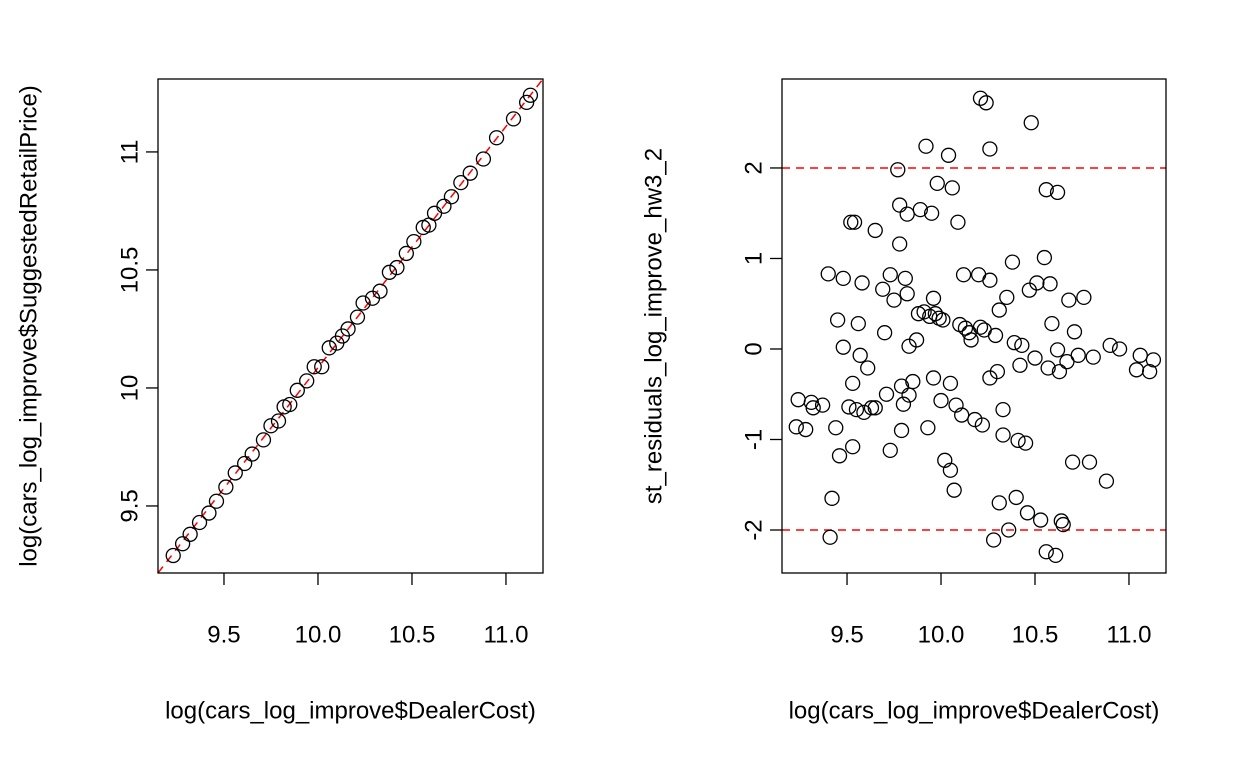 Image resolution: width=1248 pixels, height=771 pixels. Describe the element at coordinates (412, 634) in the screenshot. I see `x-tick-label: 10.5` at that location.